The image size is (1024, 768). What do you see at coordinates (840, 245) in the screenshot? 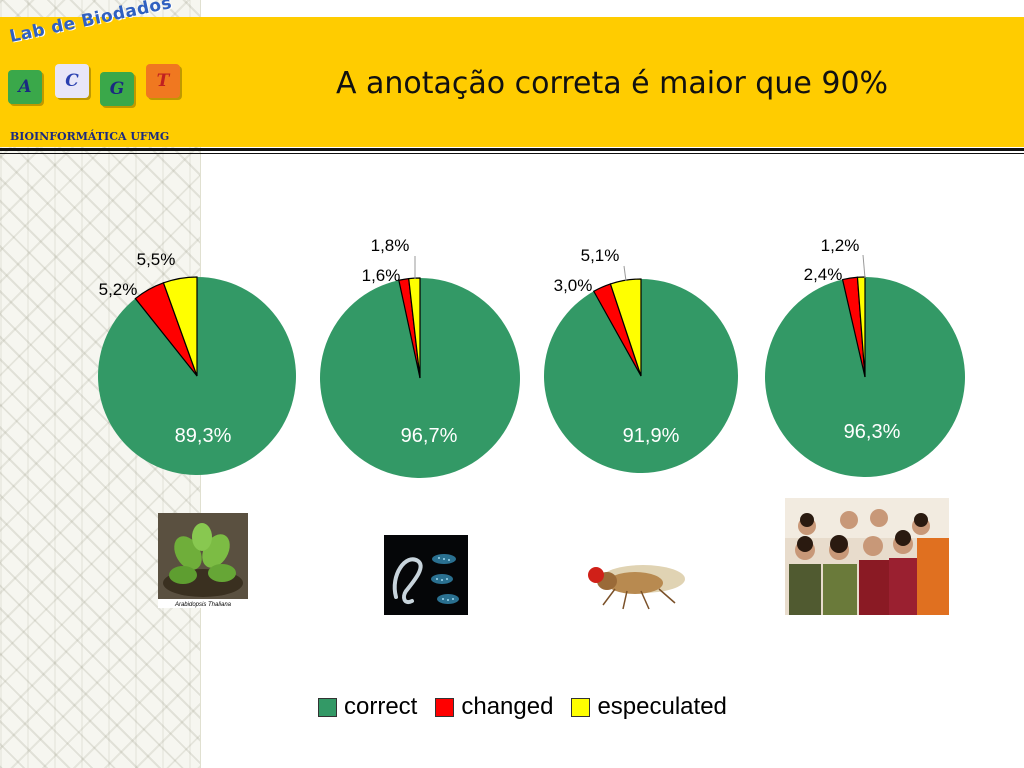
I see `data-label-especulated: 1,2%` at bounding box center [840, 245].